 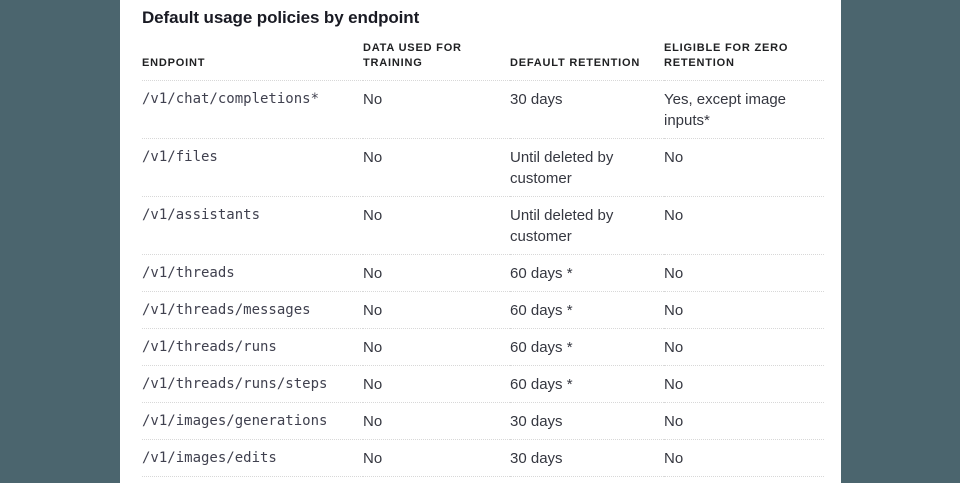 What do you see at coordinates (744, 109) in the screenshot?
I see `zero-retention-cell: Yes, except image inputs*` at bounding box center [744, 109].